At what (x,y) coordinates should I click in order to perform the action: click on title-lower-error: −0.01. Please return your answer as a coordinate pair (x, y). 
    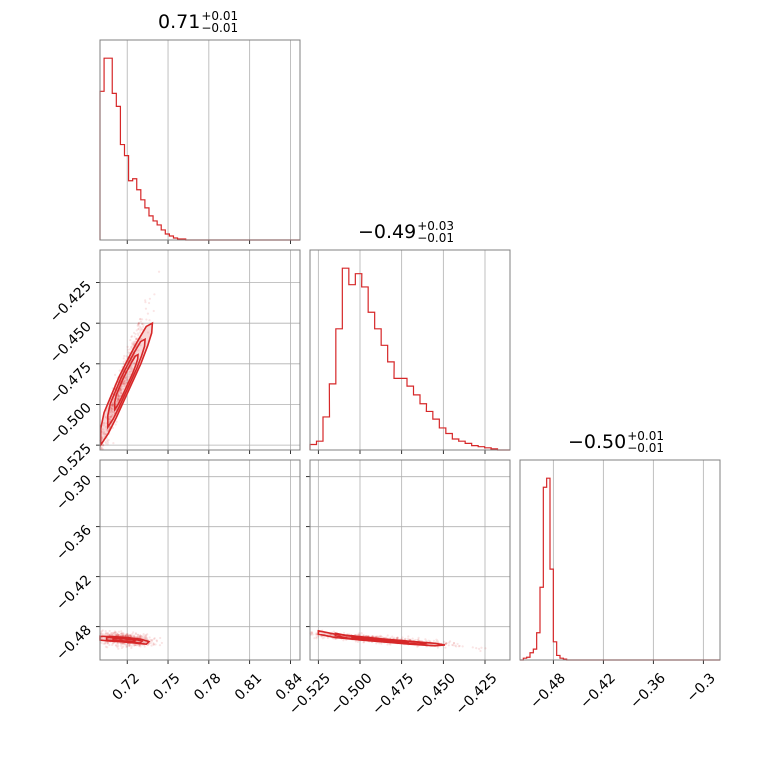
    Looking at the image, I should click on (436, 238).